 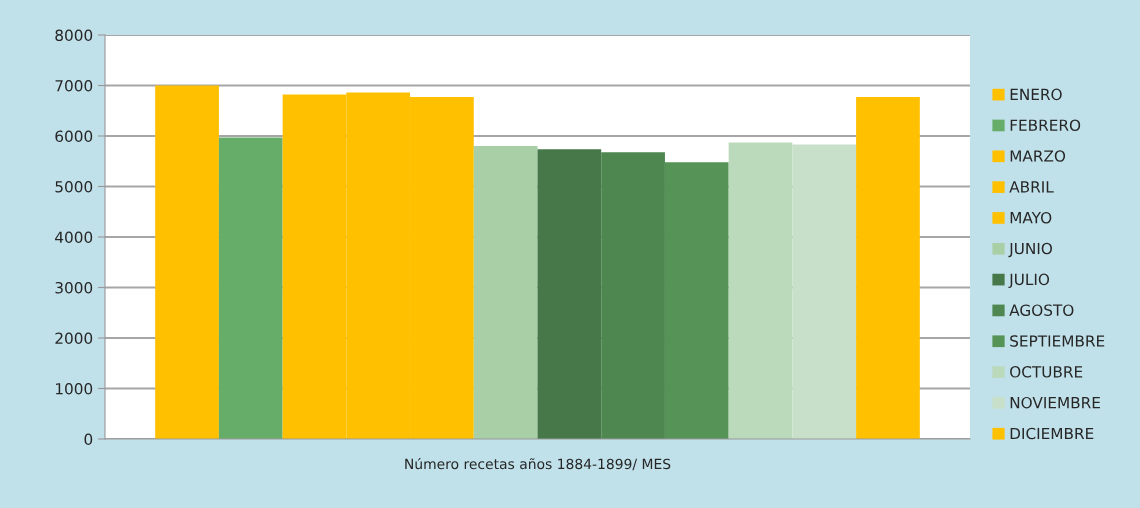 What do you see at coordinates (1038, 156) in the screenshot?
I see `legend-label: MARZO` at bounding box center [1038, 156].